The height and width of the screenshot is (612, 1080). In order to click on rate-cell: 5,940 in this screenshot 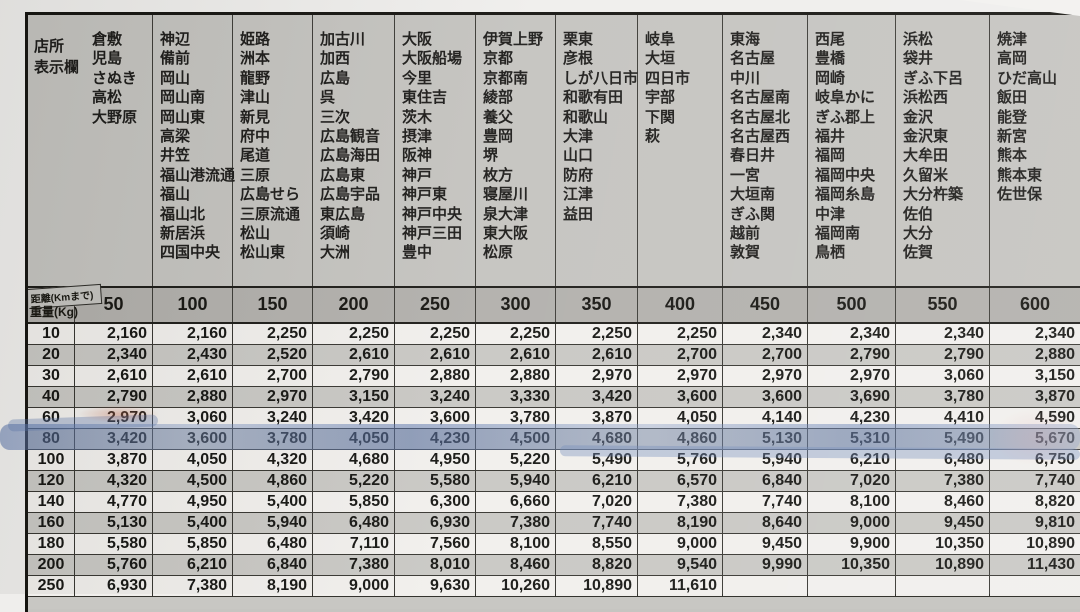, I will do `click(765, 460)`.